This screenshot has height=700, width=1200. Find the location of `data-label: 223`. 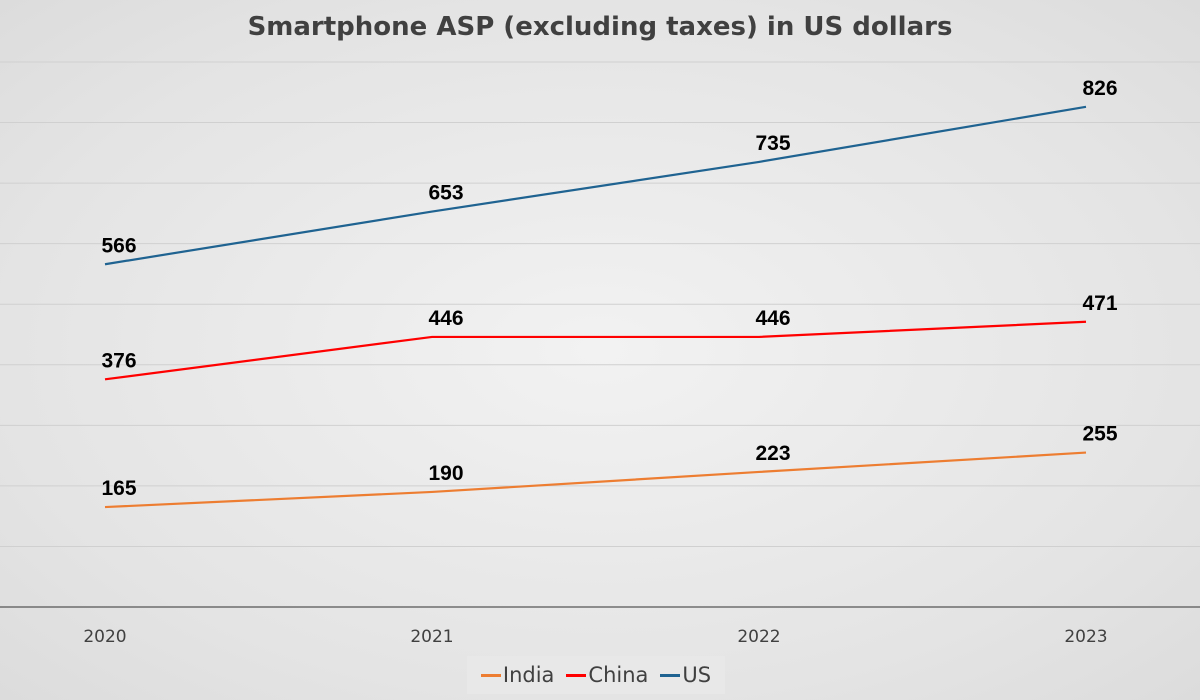

data-label: 223 is located at coordinates (772, 453).